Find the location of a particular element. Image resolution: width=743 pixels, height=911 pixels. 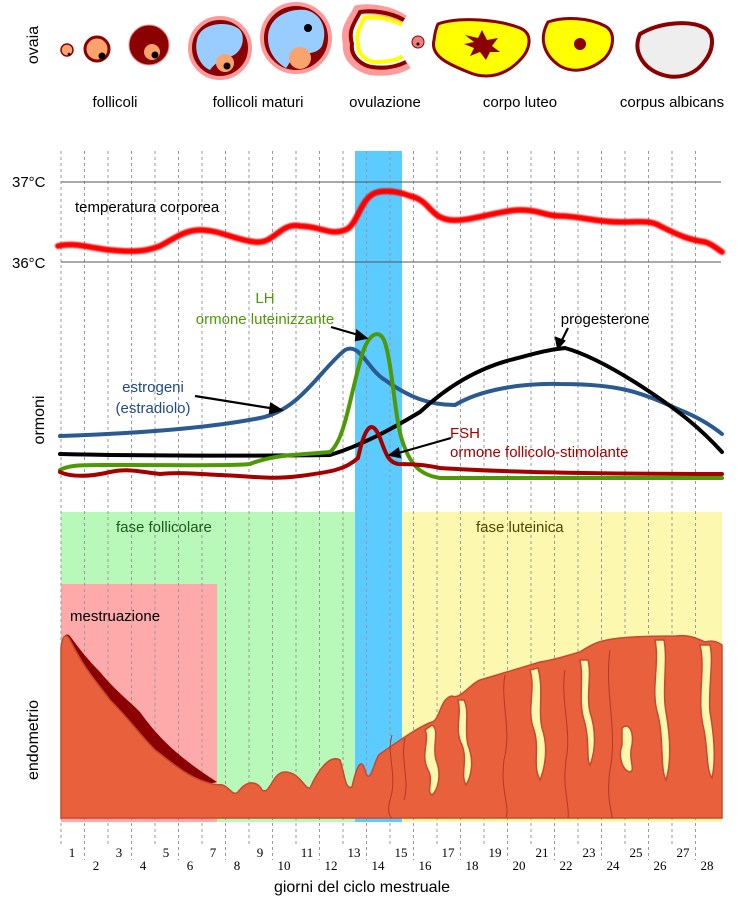

svg-text: 13 is located at coordinates (354, 852).